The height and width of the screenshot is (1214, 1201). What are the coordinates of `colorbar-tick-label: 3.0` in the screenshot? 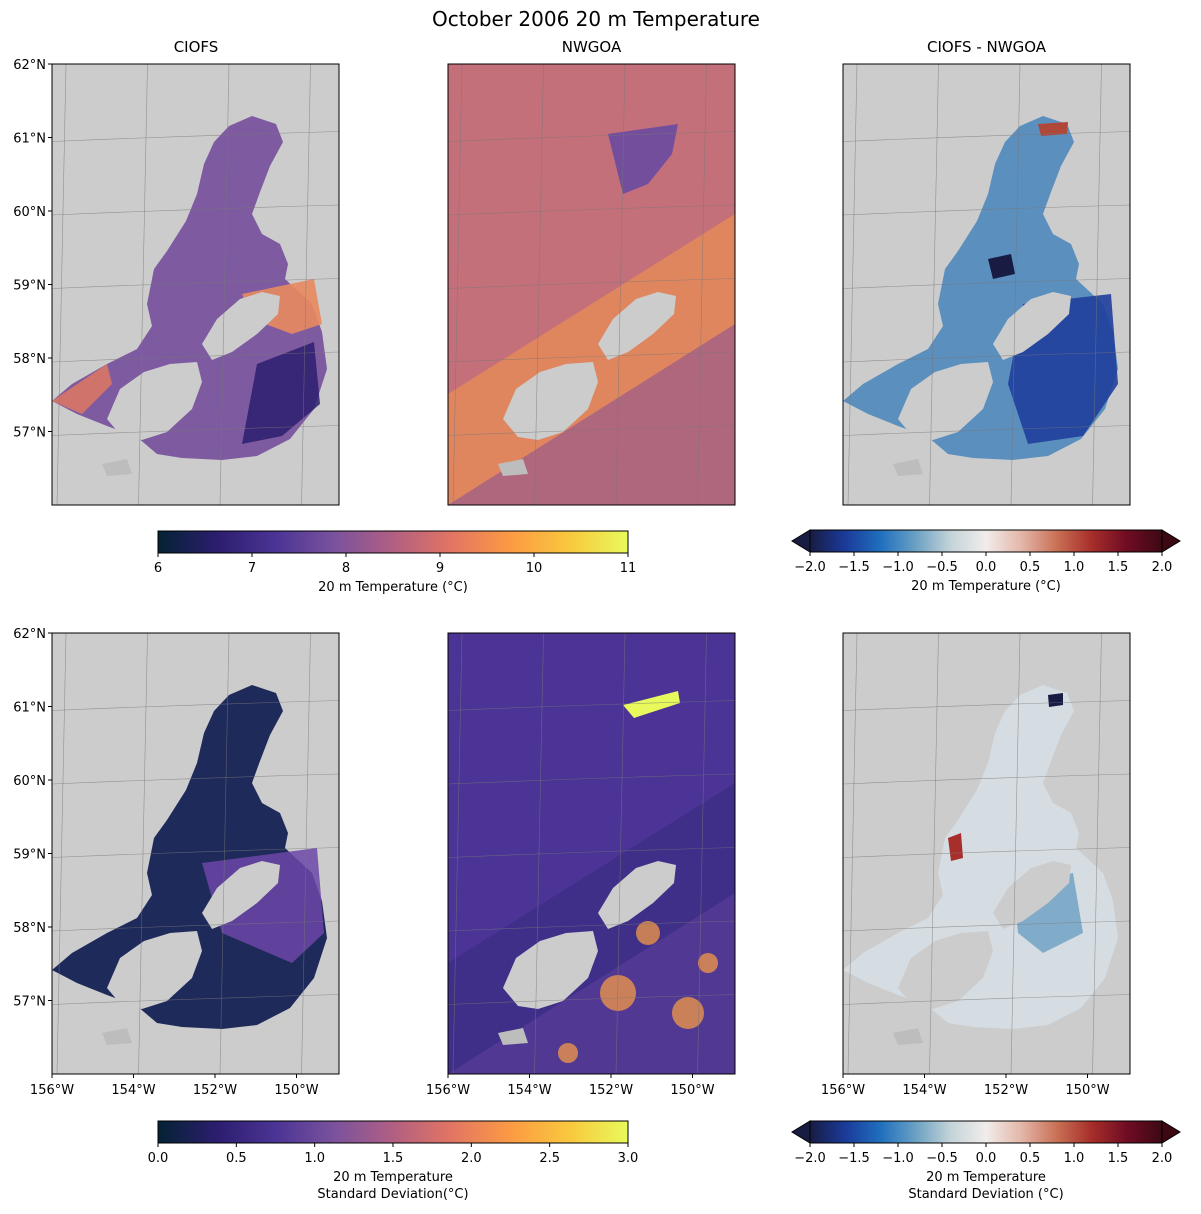 It's located at (628, 1158).